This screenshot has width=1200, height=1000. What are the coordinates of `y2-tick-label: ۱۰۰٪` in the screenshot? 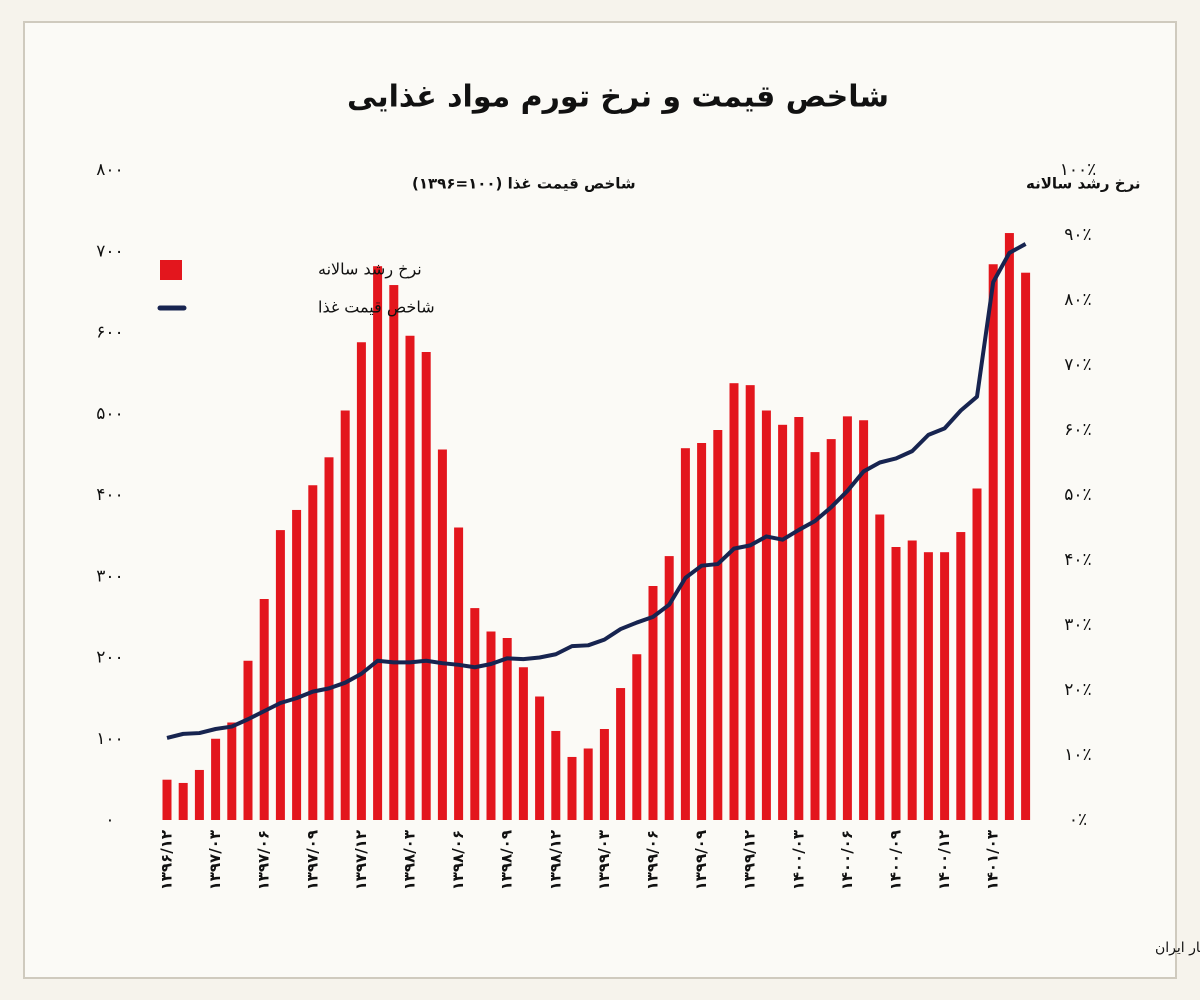 It's located at (1078, 170).